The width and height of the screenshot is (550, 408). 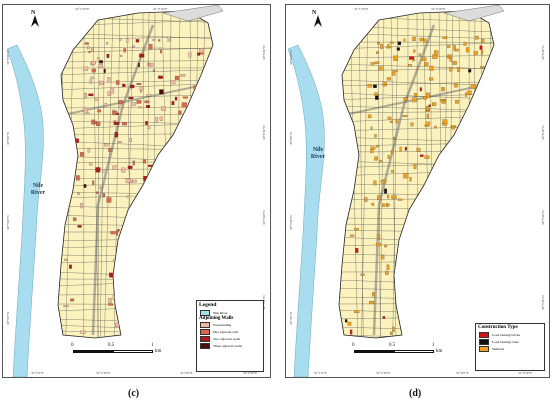 What do you see at coordinates (474, 13) in the screenshot?
I see `adjacent-district` at bounding box center [474, 13].